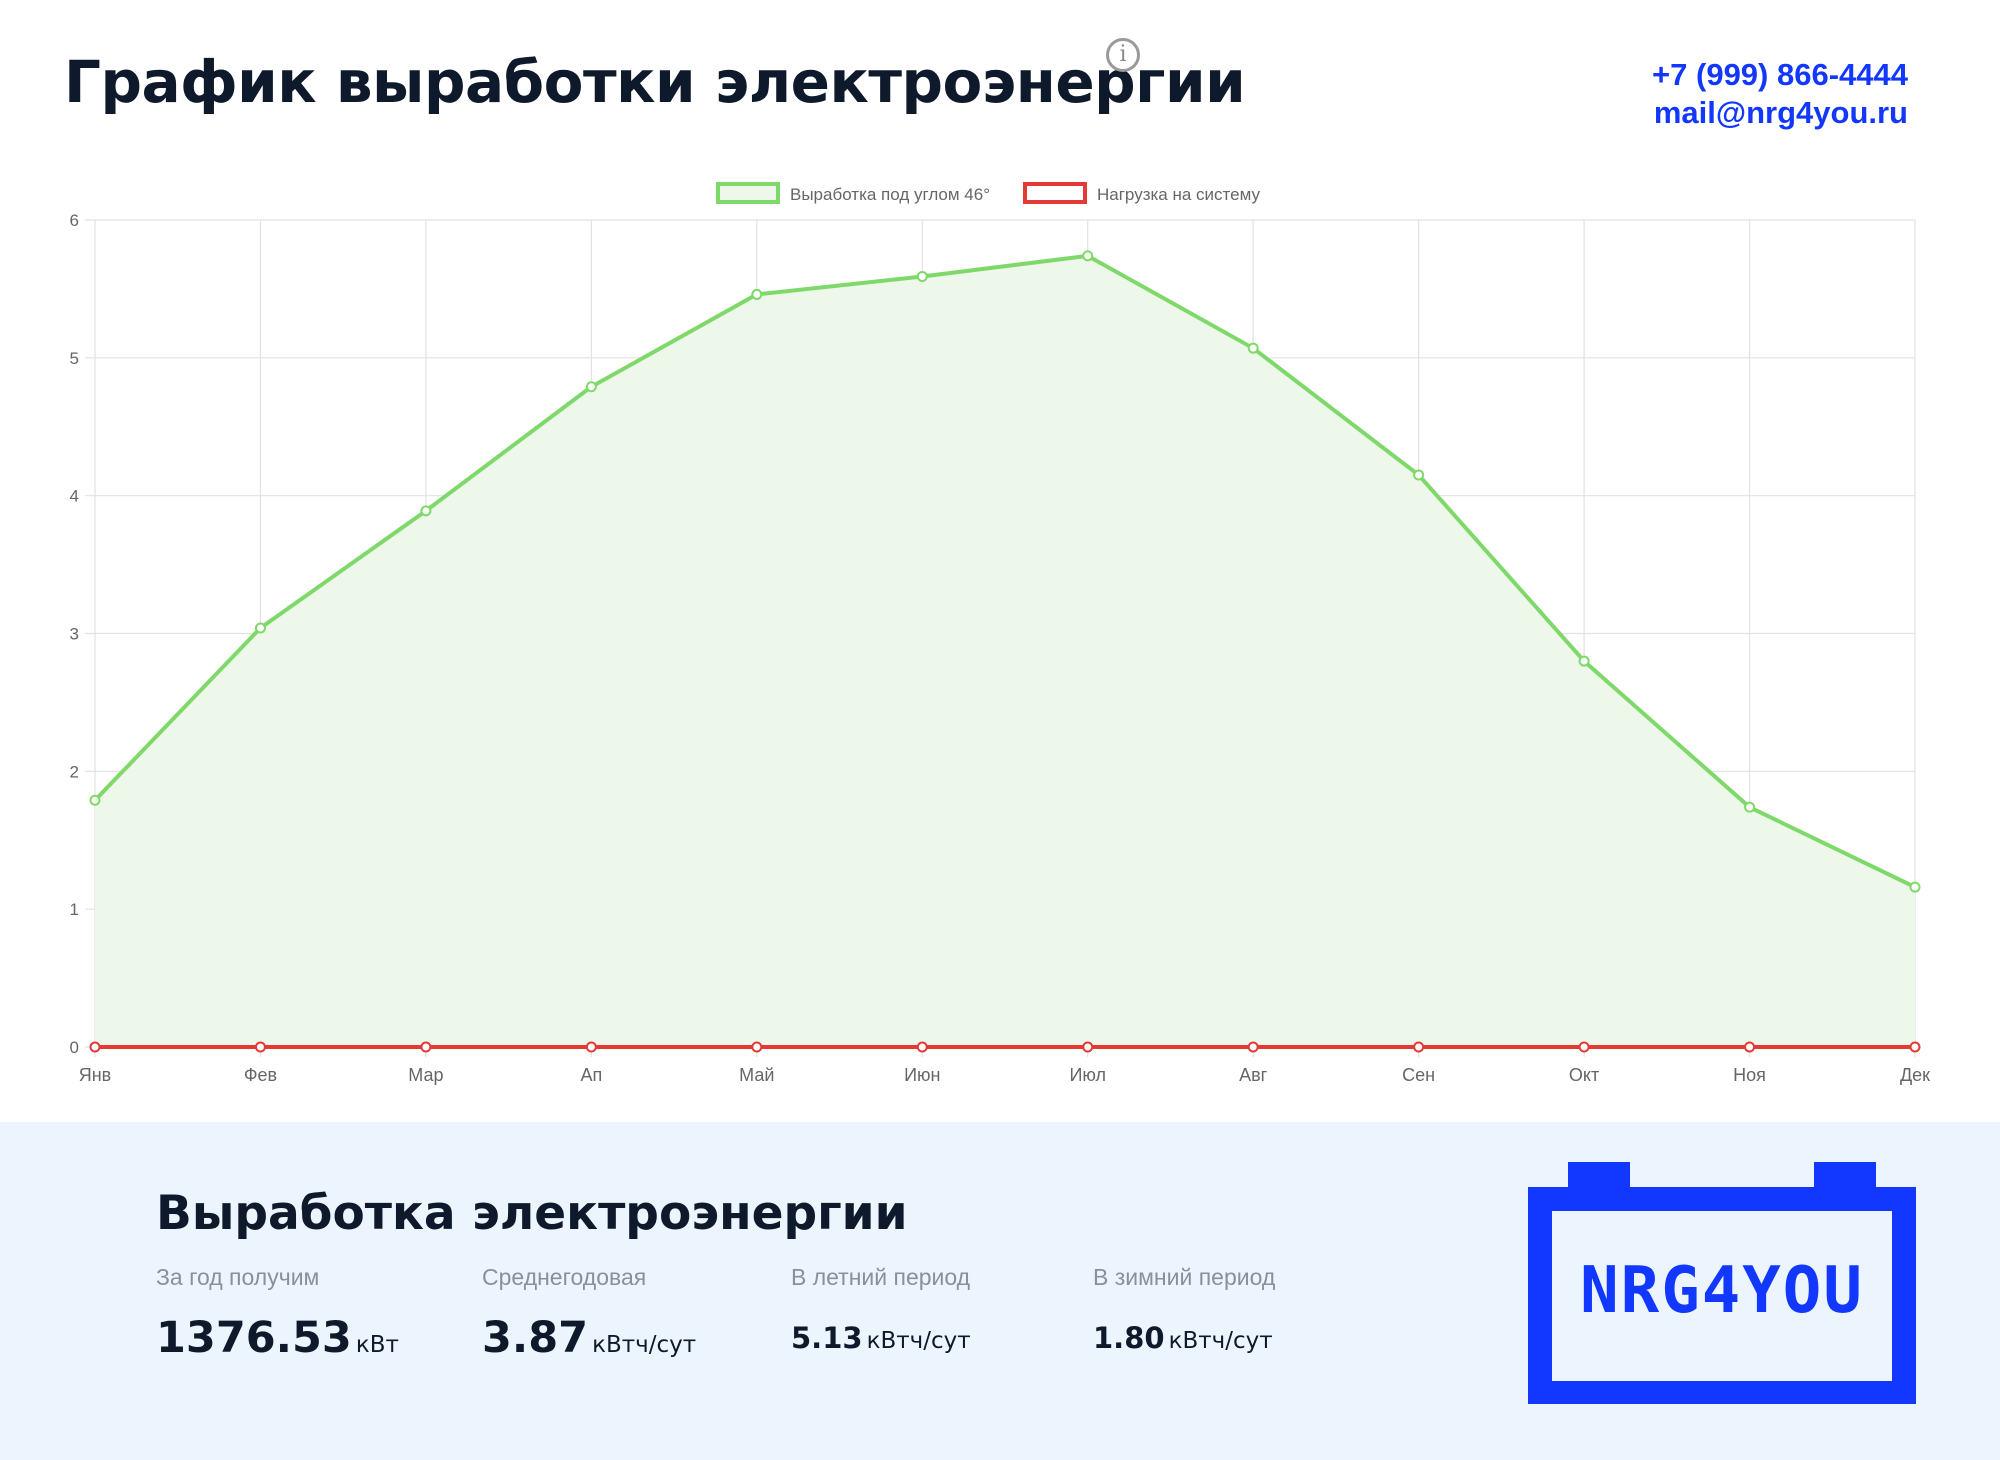 This screenshot has height=1460, width=2000. I want to click on stat-winter-unit: кВтч/сут, so click(1220, 1341).